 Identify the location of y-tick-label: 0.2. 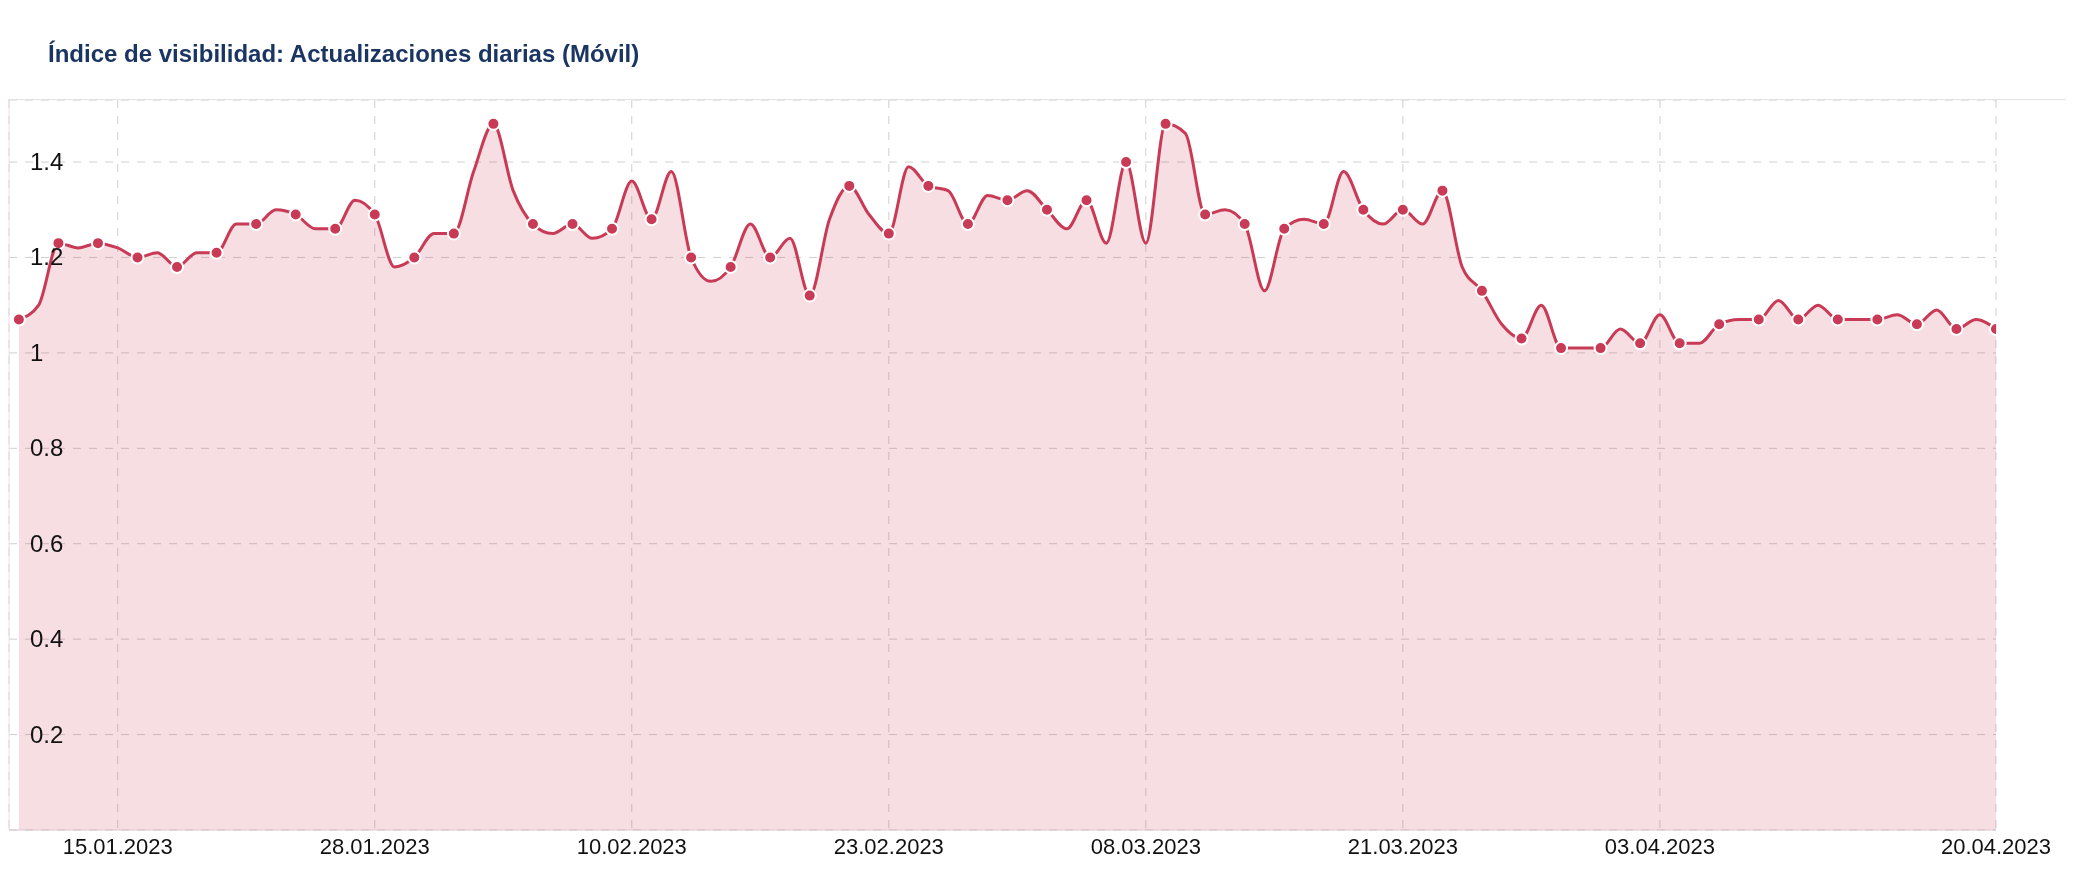
(47, 734).